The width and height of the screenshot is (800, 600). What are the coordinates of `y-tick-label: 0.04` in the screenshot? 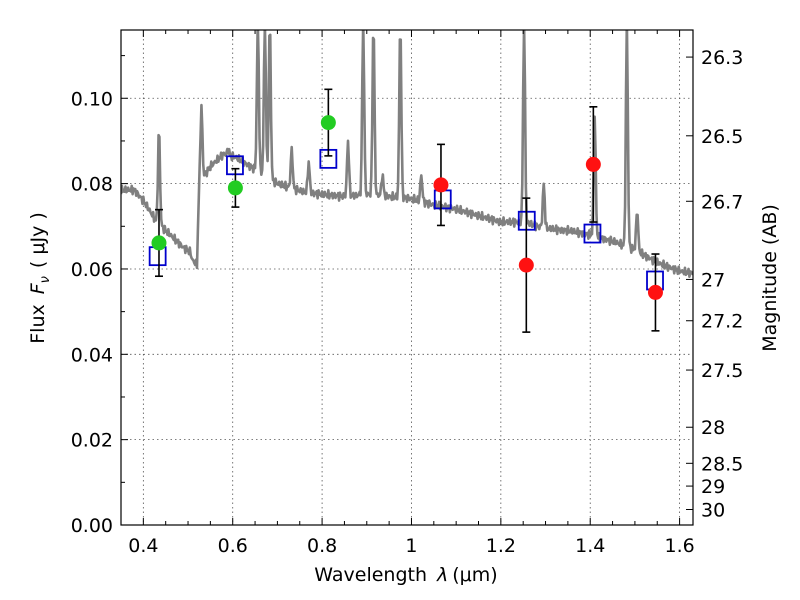 It's located at (92, 355).